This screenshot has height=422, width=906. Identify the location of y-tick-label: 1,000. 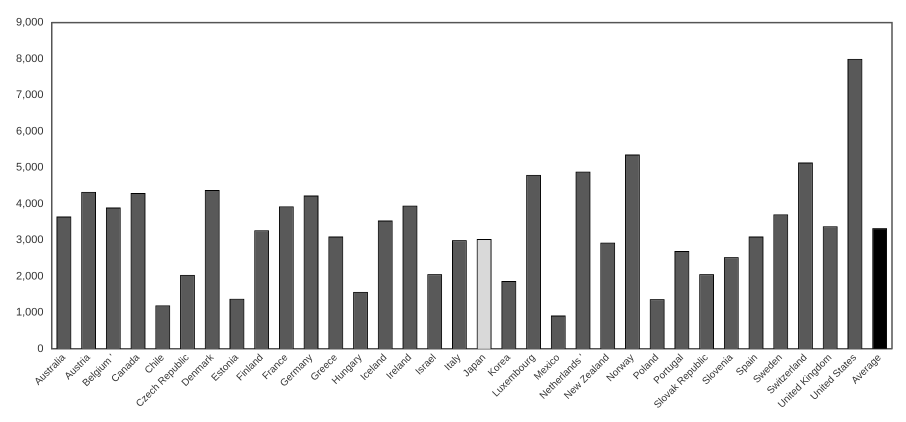
(30, 312).